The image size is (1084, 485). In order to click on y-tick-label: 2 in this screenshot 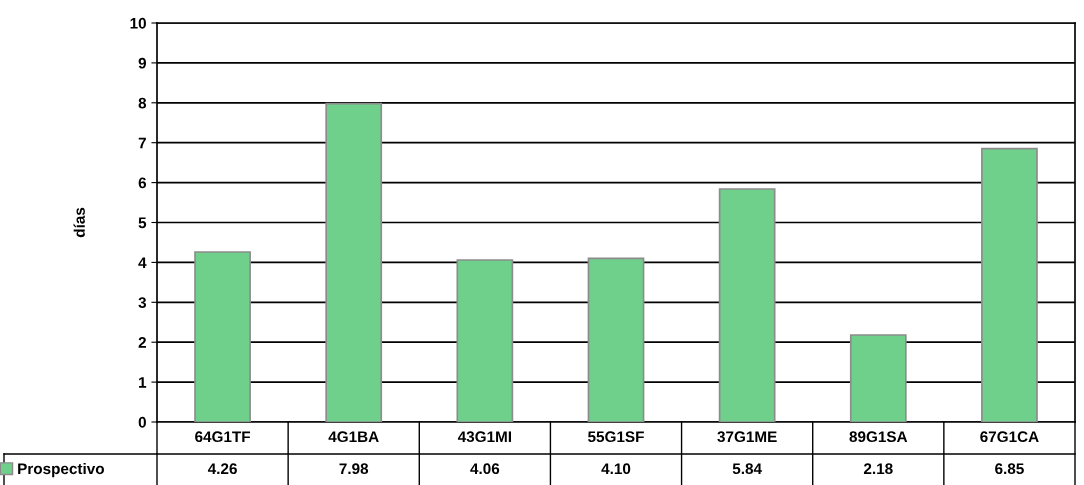, I will do `click(142, 342)`.